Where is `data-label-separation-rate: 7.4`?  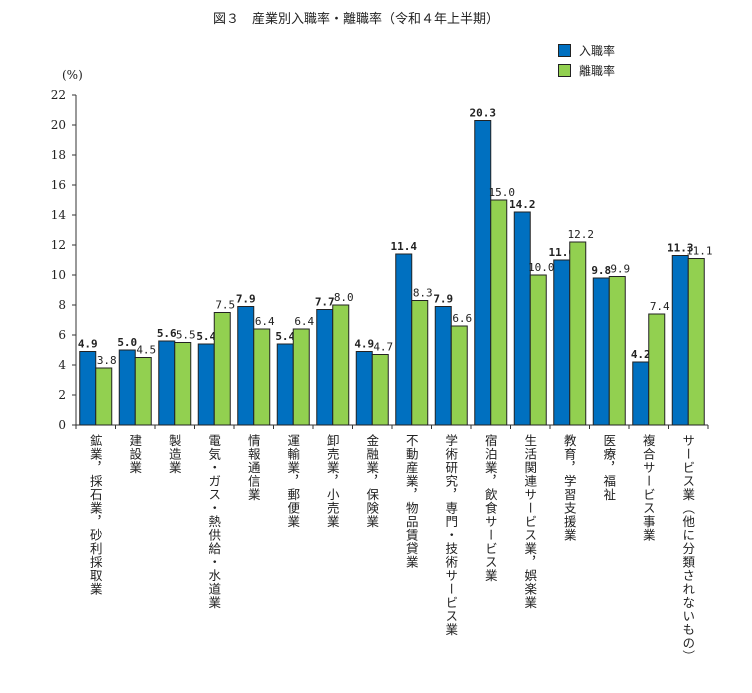
data-label-separation-rate: 7.4 is located at coordinates (660, 306).